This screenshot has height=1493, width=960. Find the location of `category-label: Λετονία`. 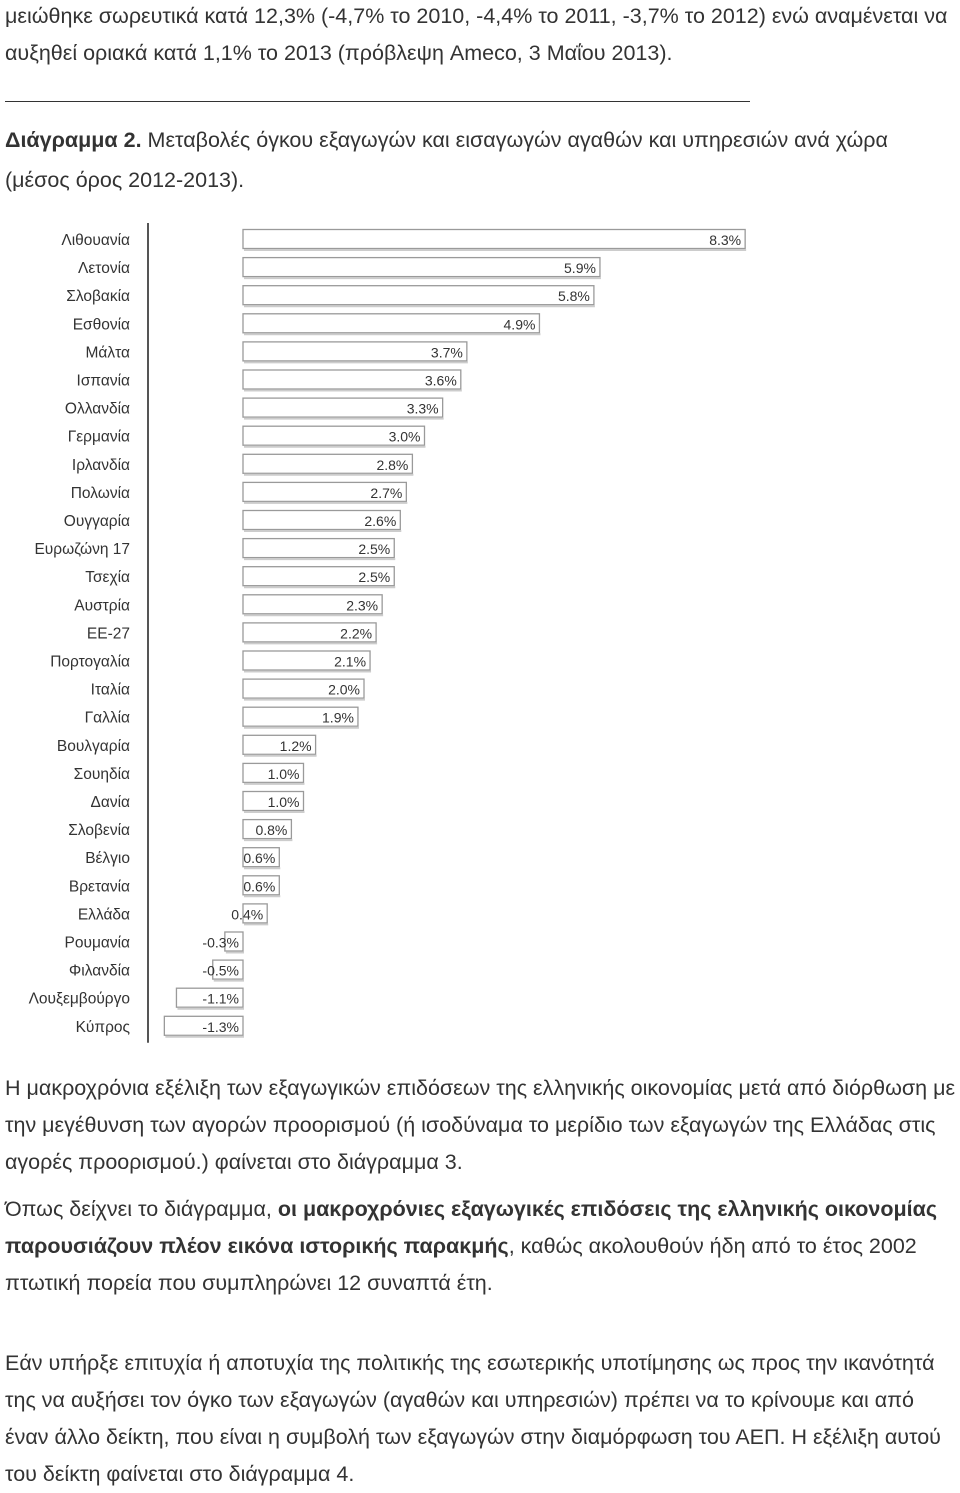

category-label: Λετονία is located at coordinates (104, 268).